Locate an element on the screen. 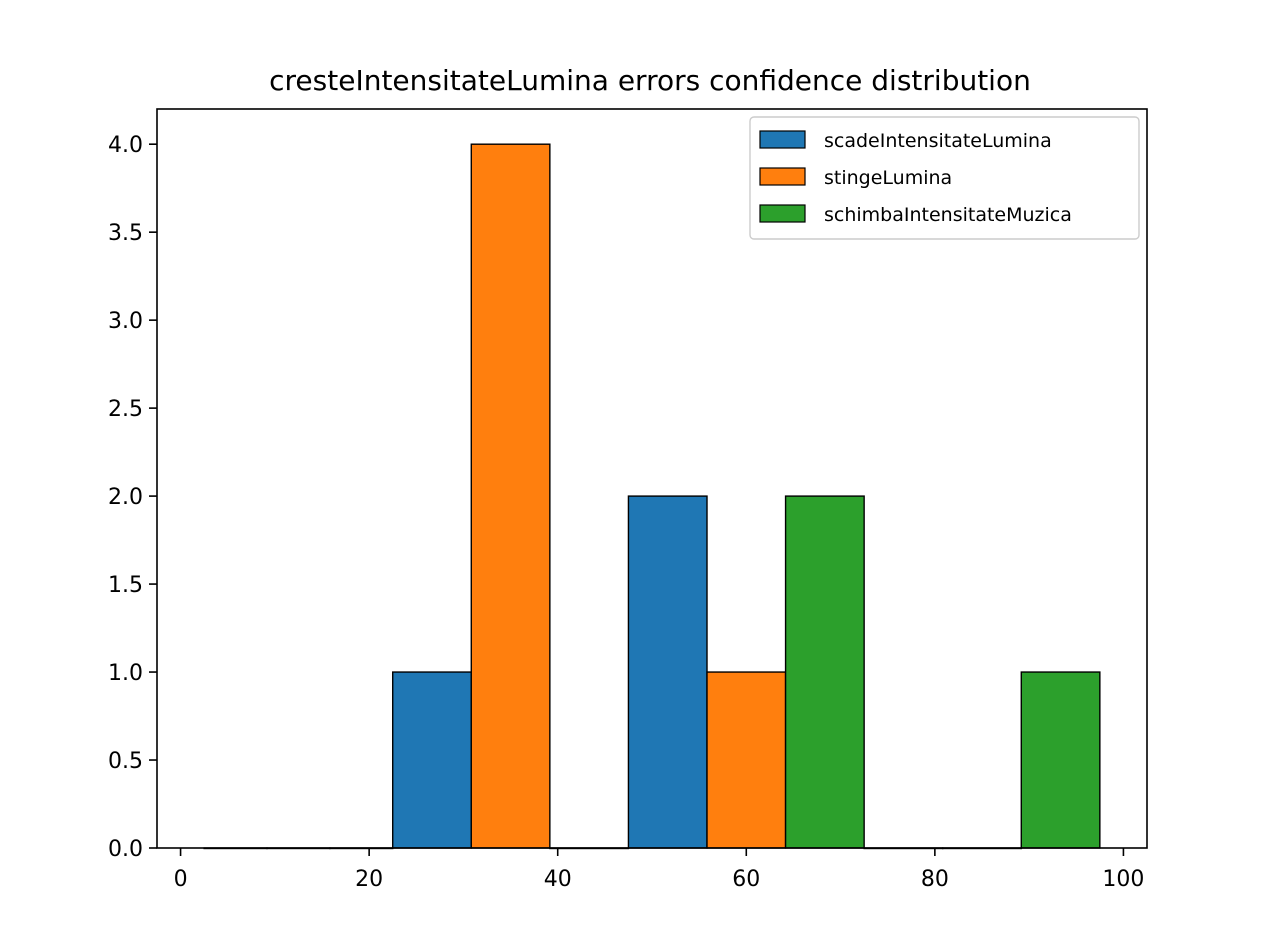  y-tick-label: 3.0 is located at coordinates (125, 321).